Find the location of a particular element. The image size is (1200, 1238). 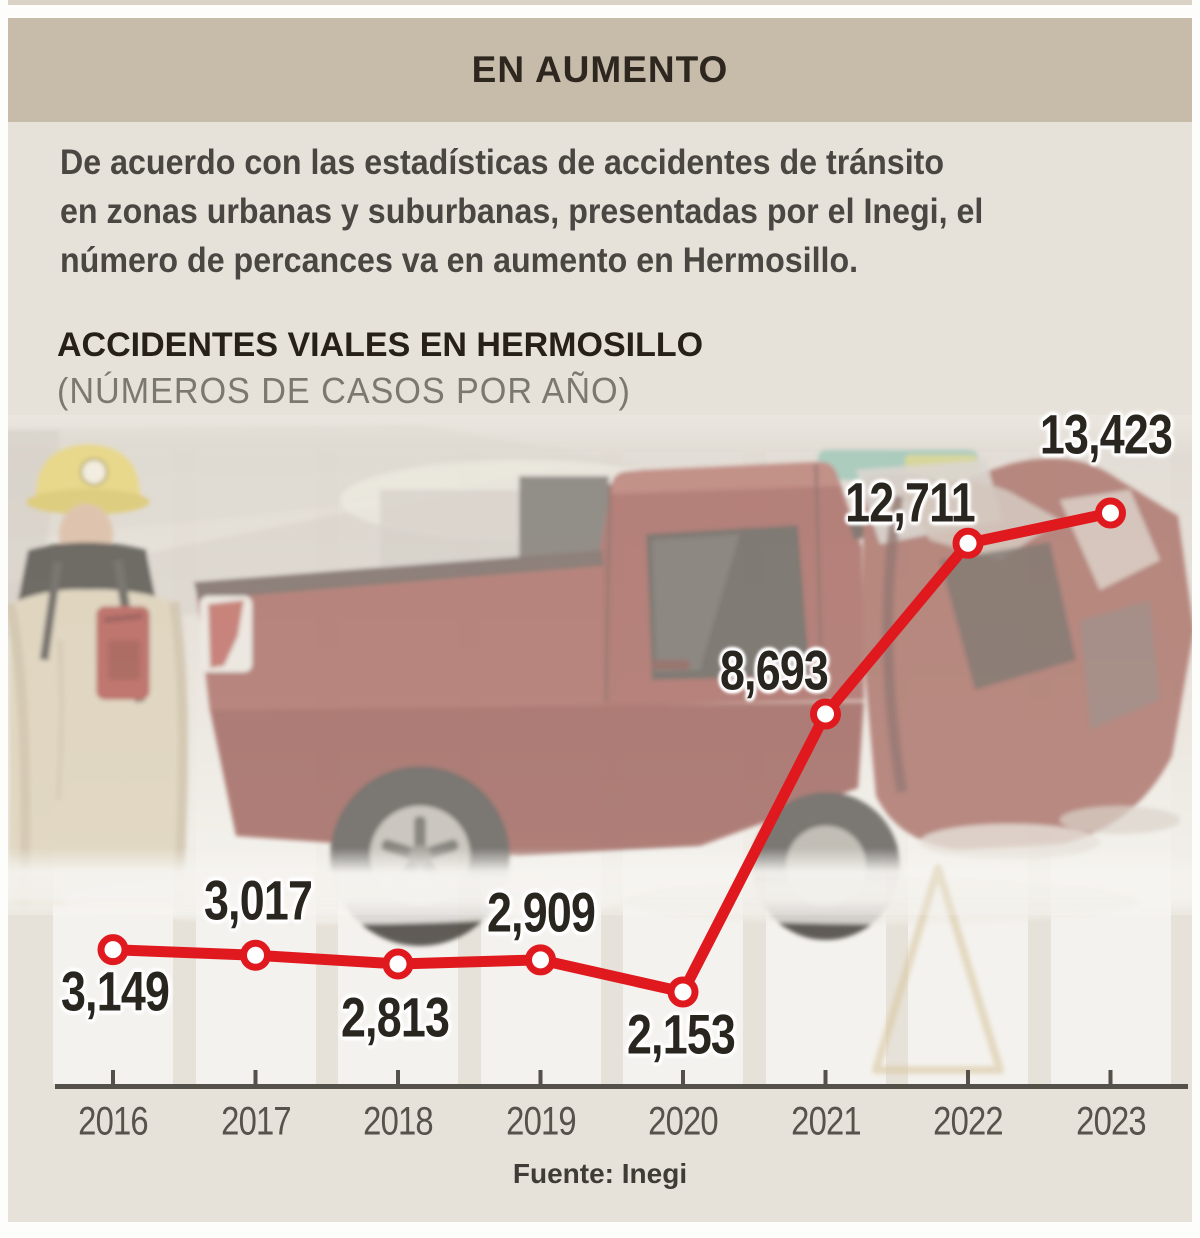

chart-title: ACCIDENTES VIALES EN HERMOSILLO is located at coordinates (380, 345).